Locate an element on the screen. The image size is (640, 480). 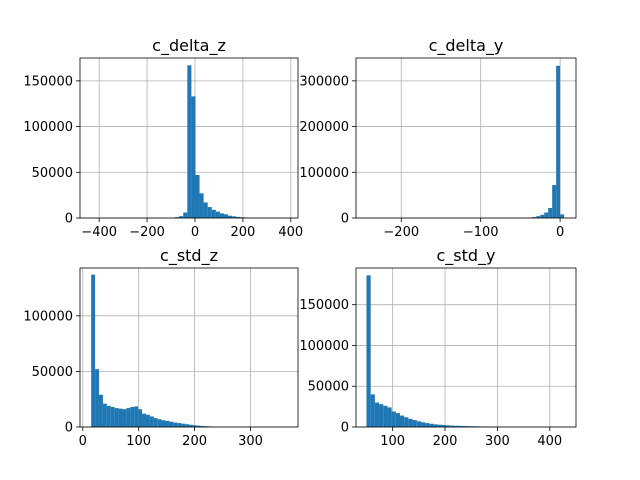
x-tick-label: 100 is located at coordinates (392, 441).